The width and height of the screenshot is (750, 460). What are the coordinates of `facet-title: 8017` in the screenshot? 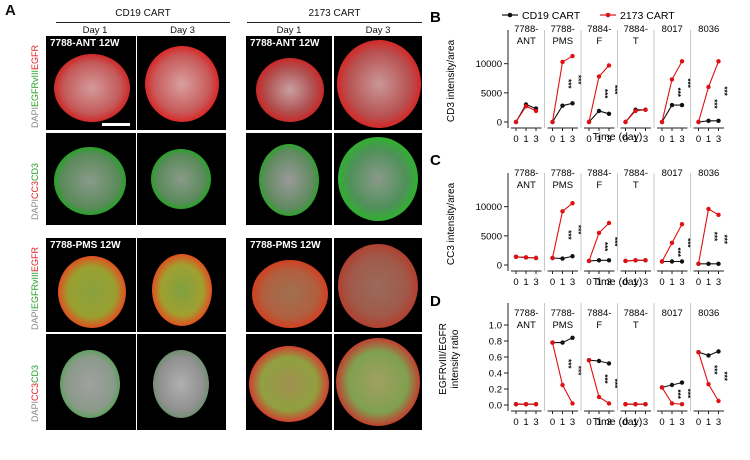 It's located at (672, 313).